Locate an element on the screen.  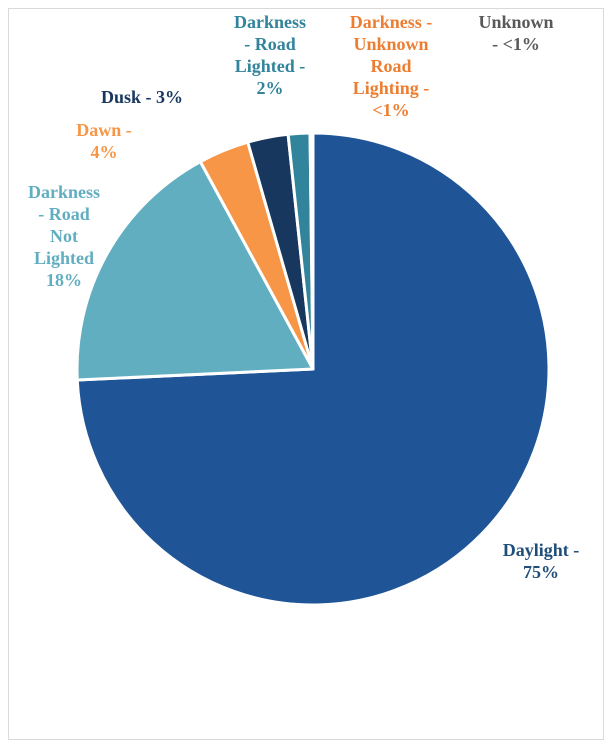
slice-label-daylight: Daylight -75% is located at coordinates (541, 561).